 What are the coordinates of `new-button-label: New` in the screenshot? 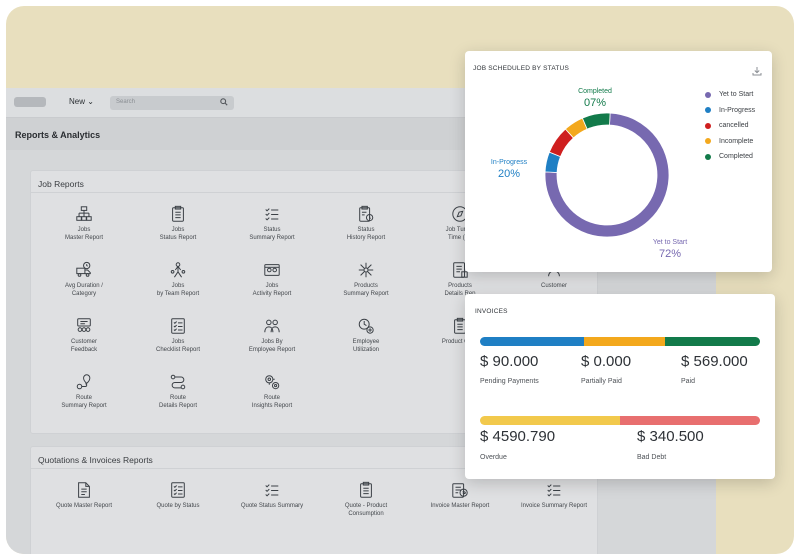 It's located at (77, 101).